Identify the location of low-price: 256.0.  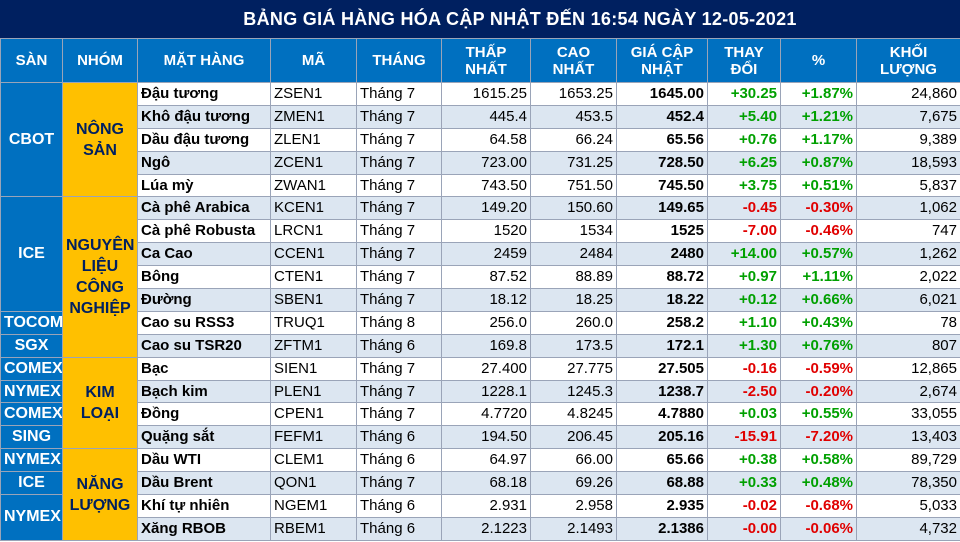
(486, 322).